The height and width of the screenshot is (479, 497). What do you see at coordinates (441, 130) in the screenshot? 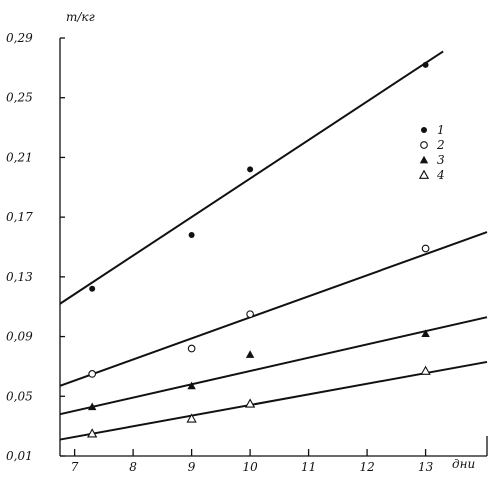
I see `legend-label-1: 1` at bounding box center [441, 130].